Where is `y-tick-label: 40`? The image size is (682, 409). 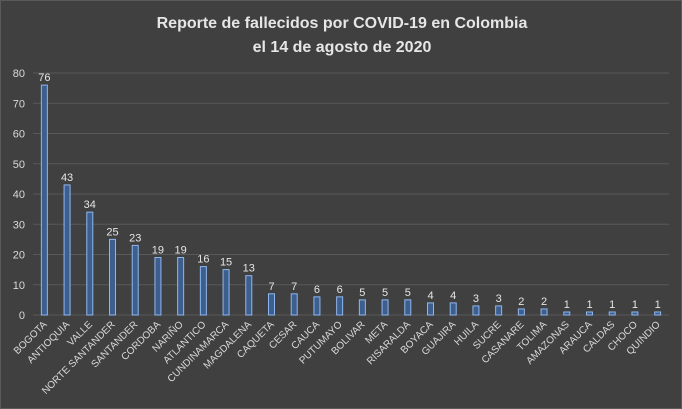
y-tick-label: 40 is located at coordinates (19, 195).